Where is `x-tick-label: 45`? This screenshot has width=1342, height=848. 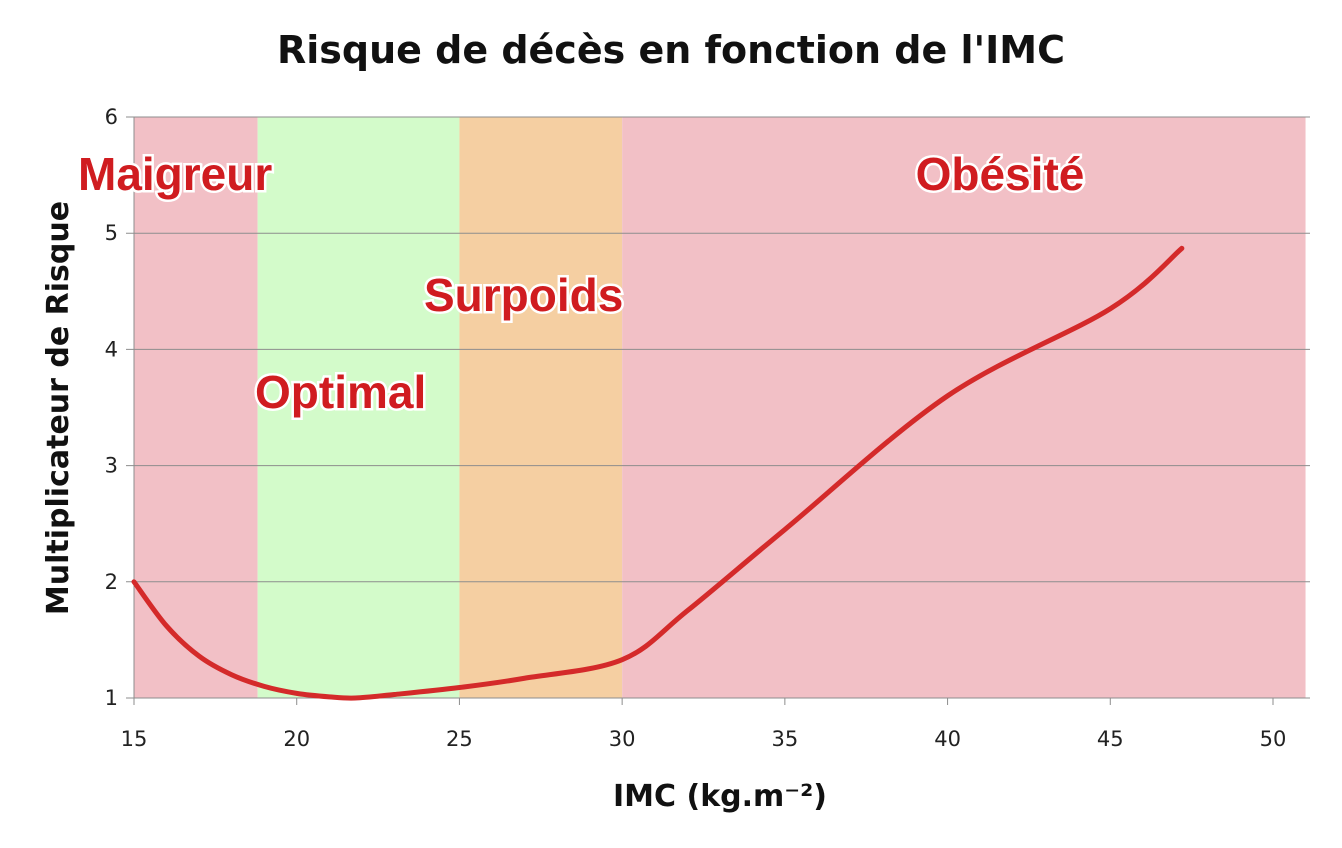 x-tick-label: 45 is located at coordinates (1110, 739).